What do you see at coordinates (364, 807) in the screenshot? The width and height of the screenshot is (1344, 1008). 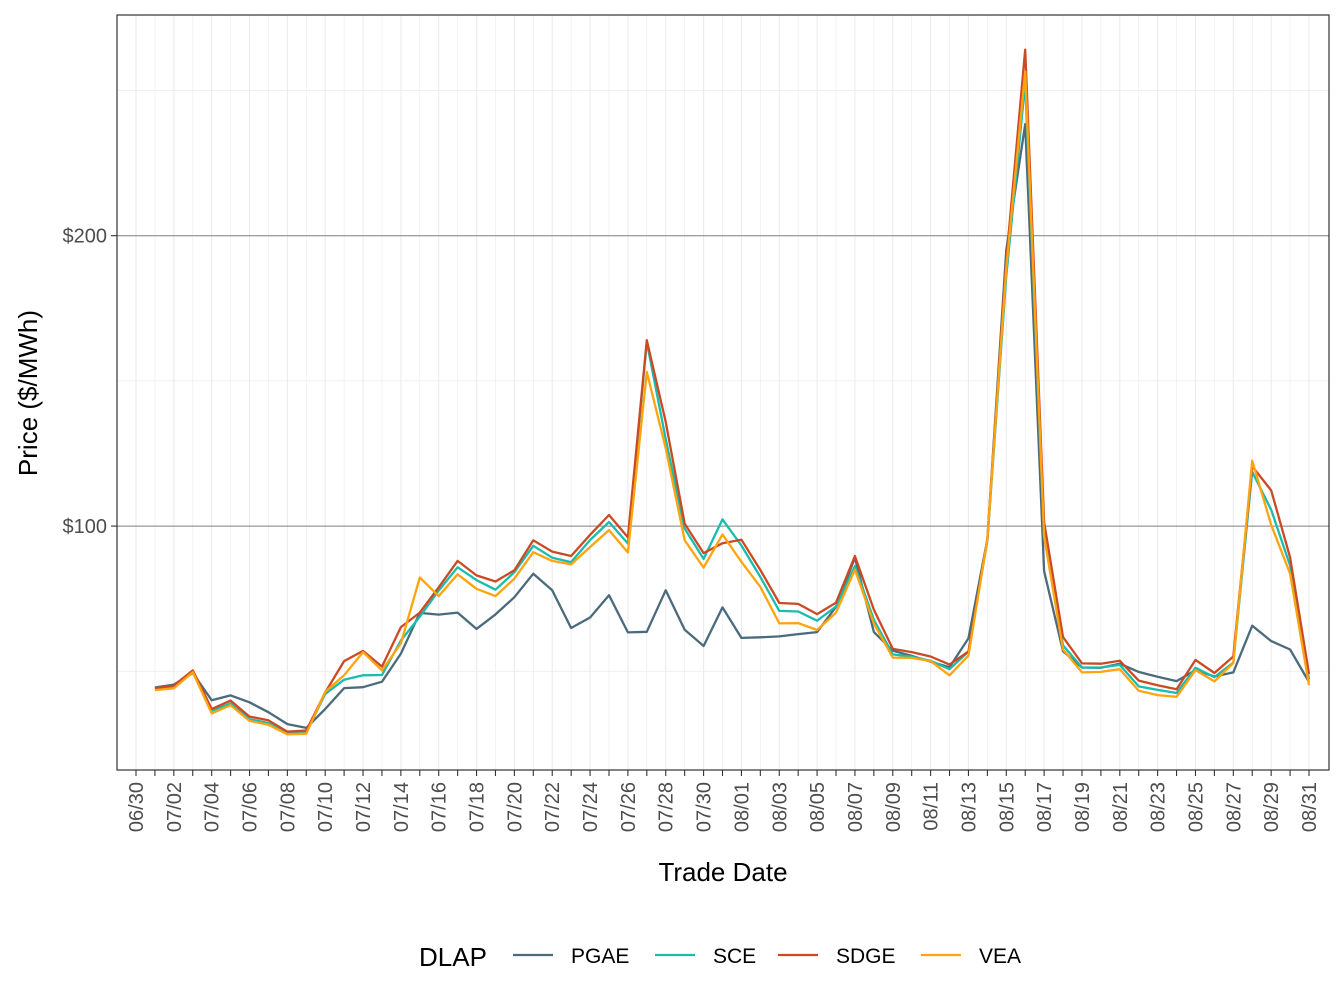 I see `x-tick-label: 07/12` at bounding box center [364, 807].